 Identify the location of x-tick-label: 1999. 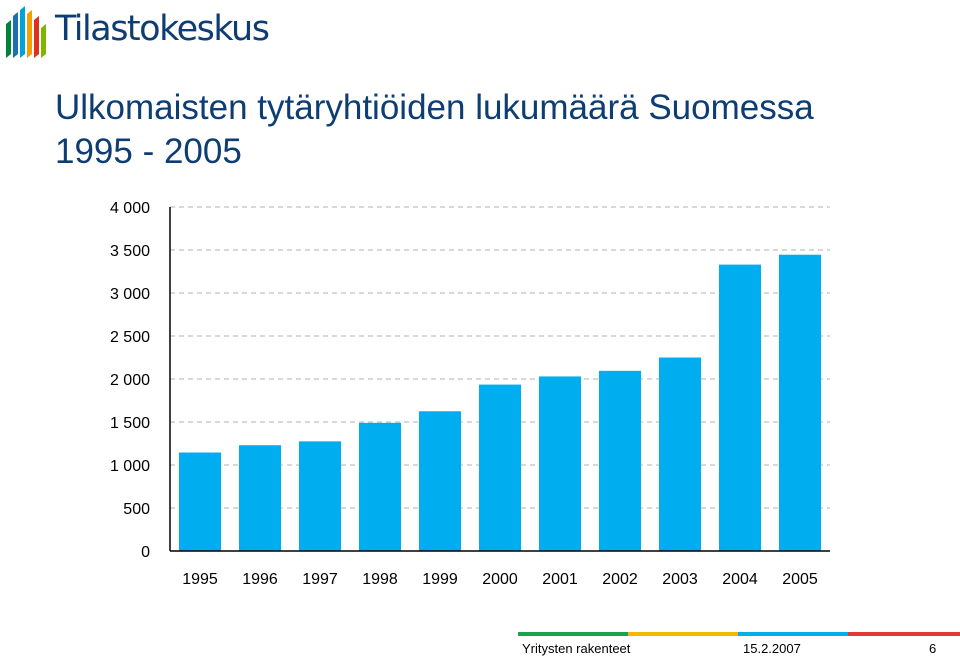
(440, 579).